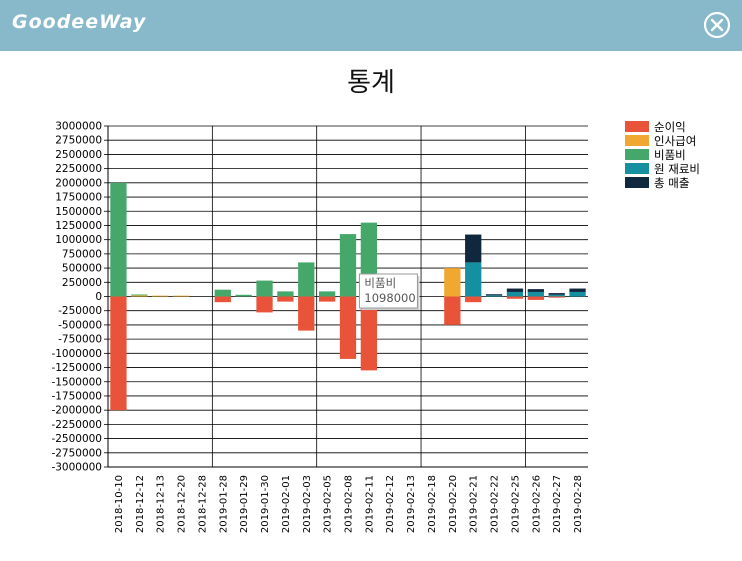  Describe the element at coordinates (76, 439) in the screenshot. I see `y-tick-label: -2500000` at that location.